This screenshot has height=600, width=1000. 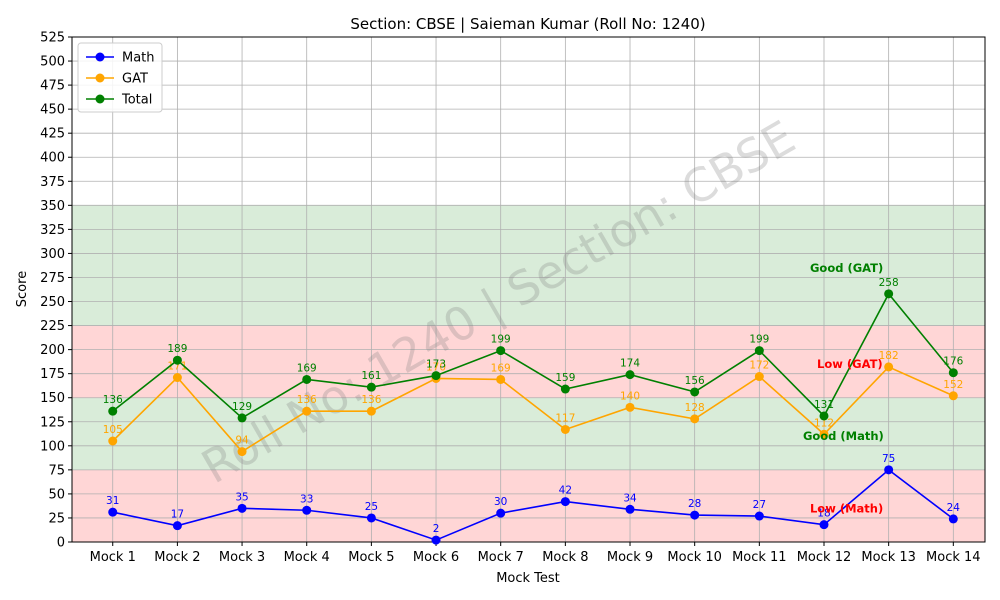 I want to click on data-label-gat: 170, so click(x=436, y=367).